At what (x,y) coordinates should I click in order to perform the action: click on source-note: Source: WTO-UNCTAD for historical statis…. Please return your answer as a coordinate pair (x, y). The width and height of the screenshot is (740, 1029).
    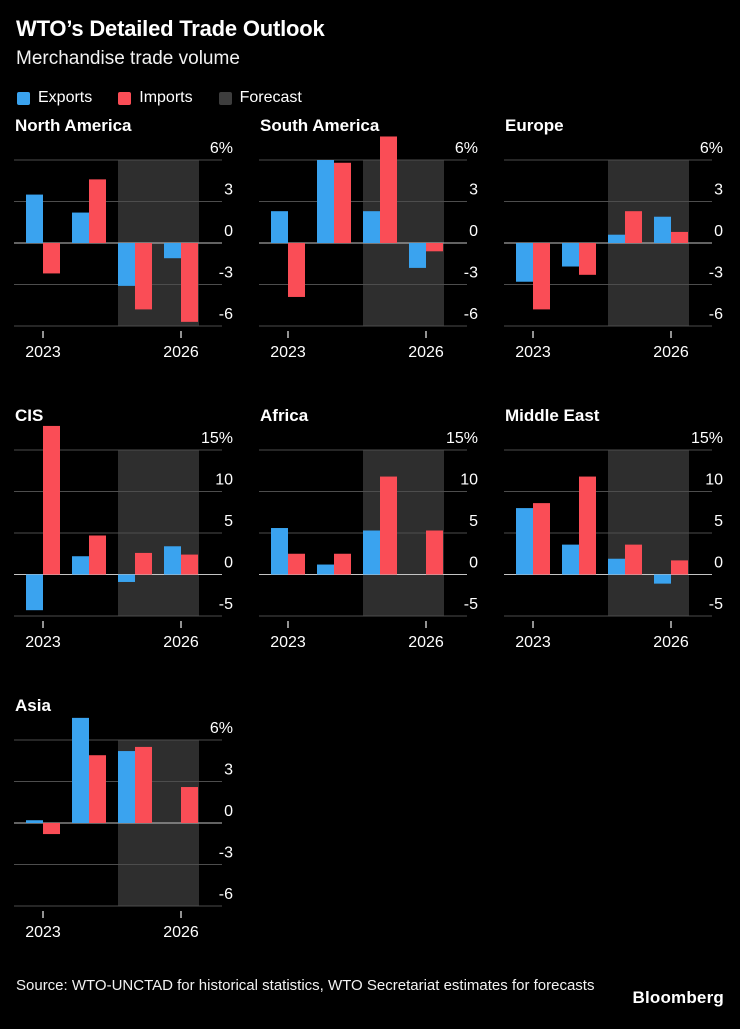
    Looking at the image, I should click on (305, 985).